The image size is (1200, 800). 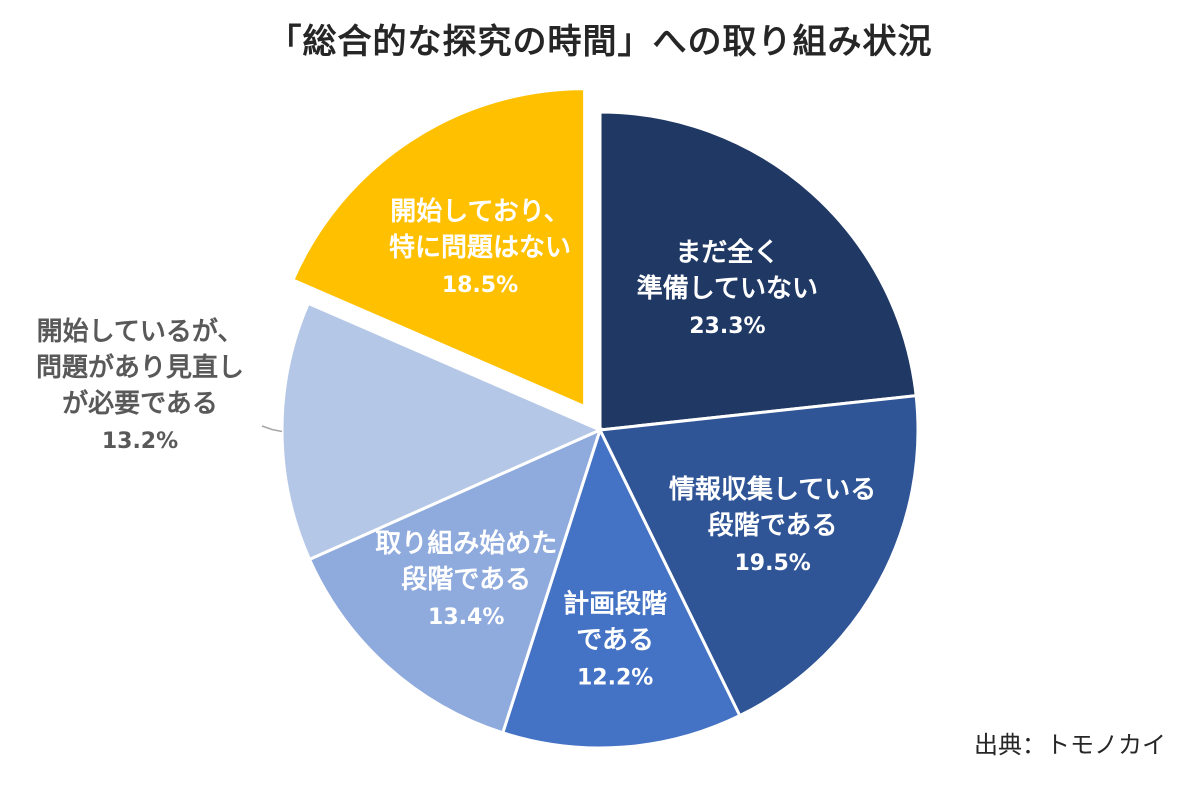 What do you see at coordinates (480, 285) in the screenshot?
I see `slice-value-label: 18.5%` at bounding box center [480, 285].